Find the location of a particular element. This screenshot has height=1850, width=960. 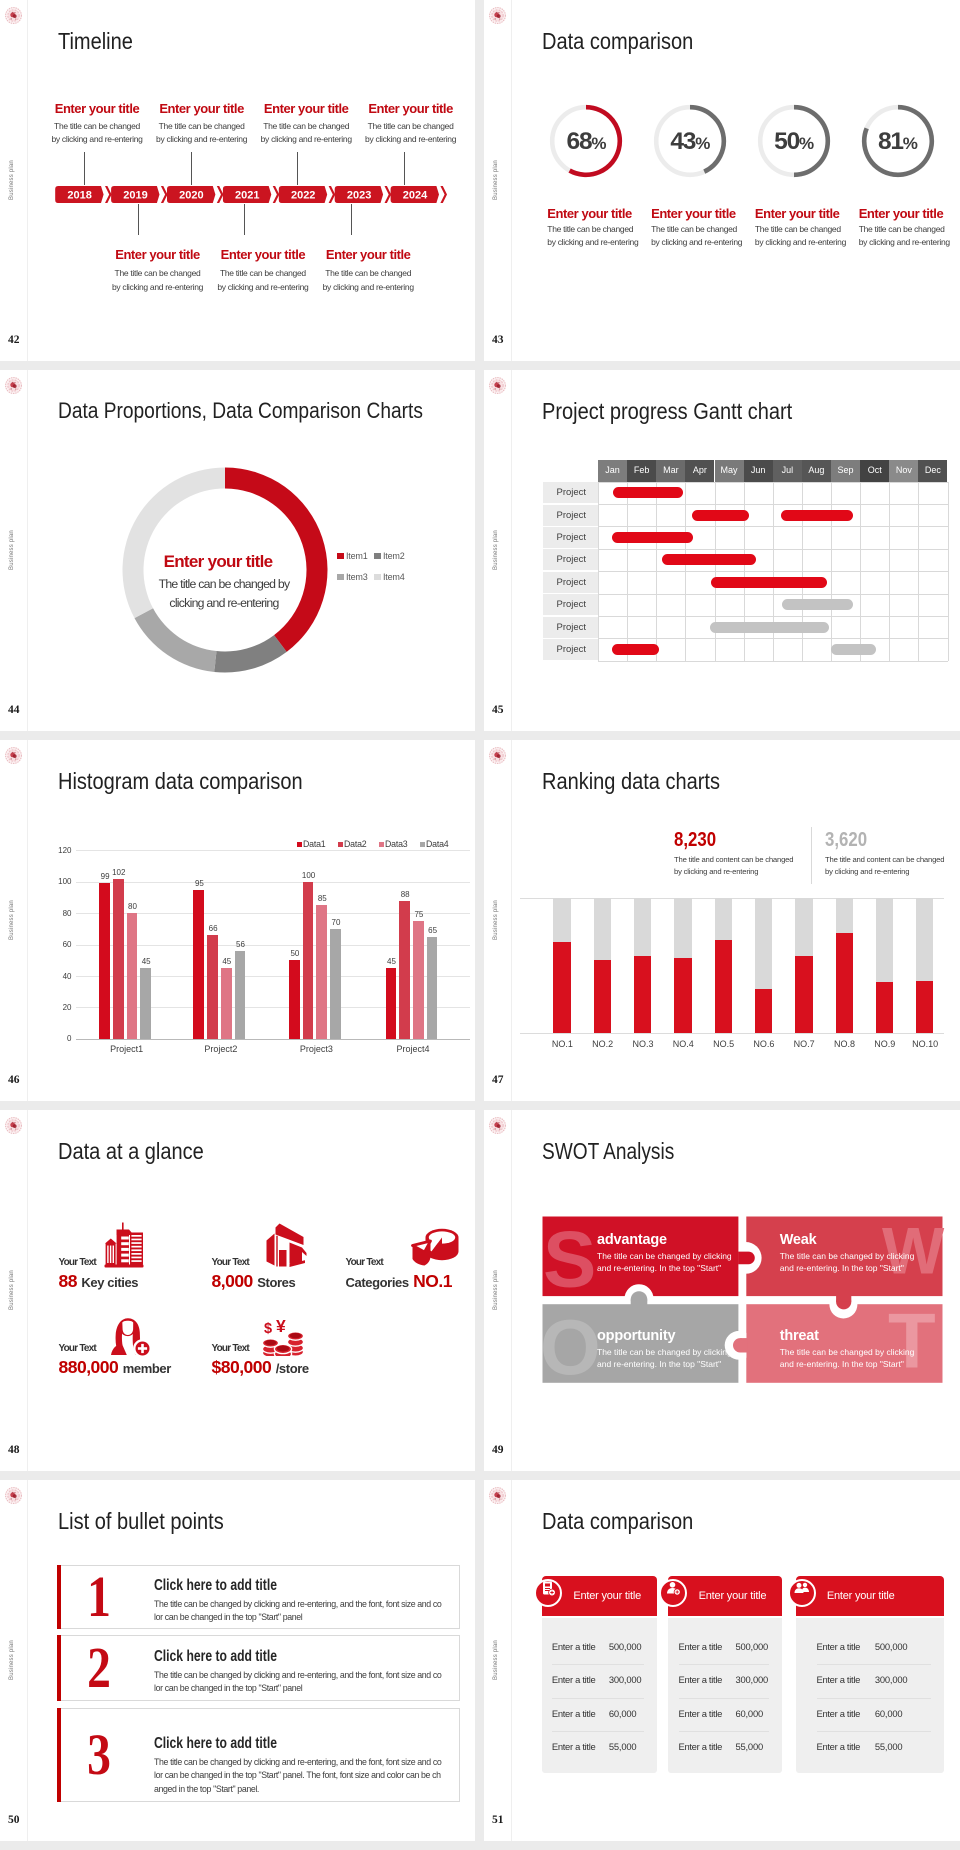

svg-text: 2019 is located at coordinates (135, 196).